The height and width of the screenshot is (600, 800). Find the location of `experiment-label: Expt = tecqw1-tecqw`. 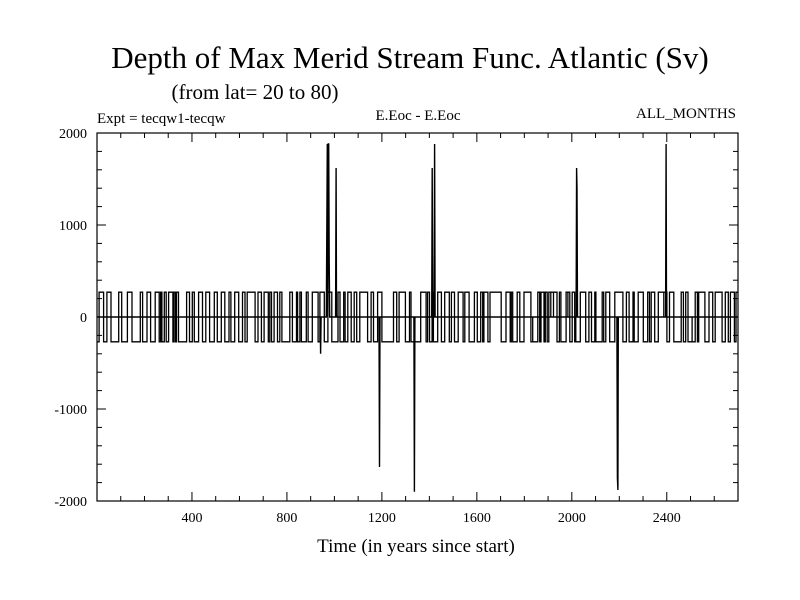

experiment-label: Expt = tecqw1-tecqw is located at coordinates (161, 119).